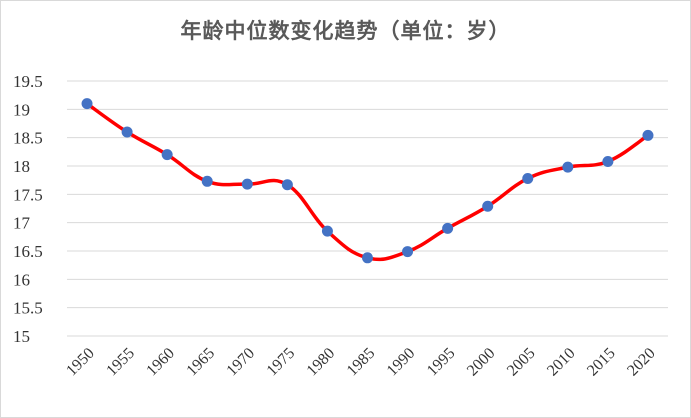  I want to click on chart-title: 年龄中位数变化趋势（单位：岁）, so click(345, 31).